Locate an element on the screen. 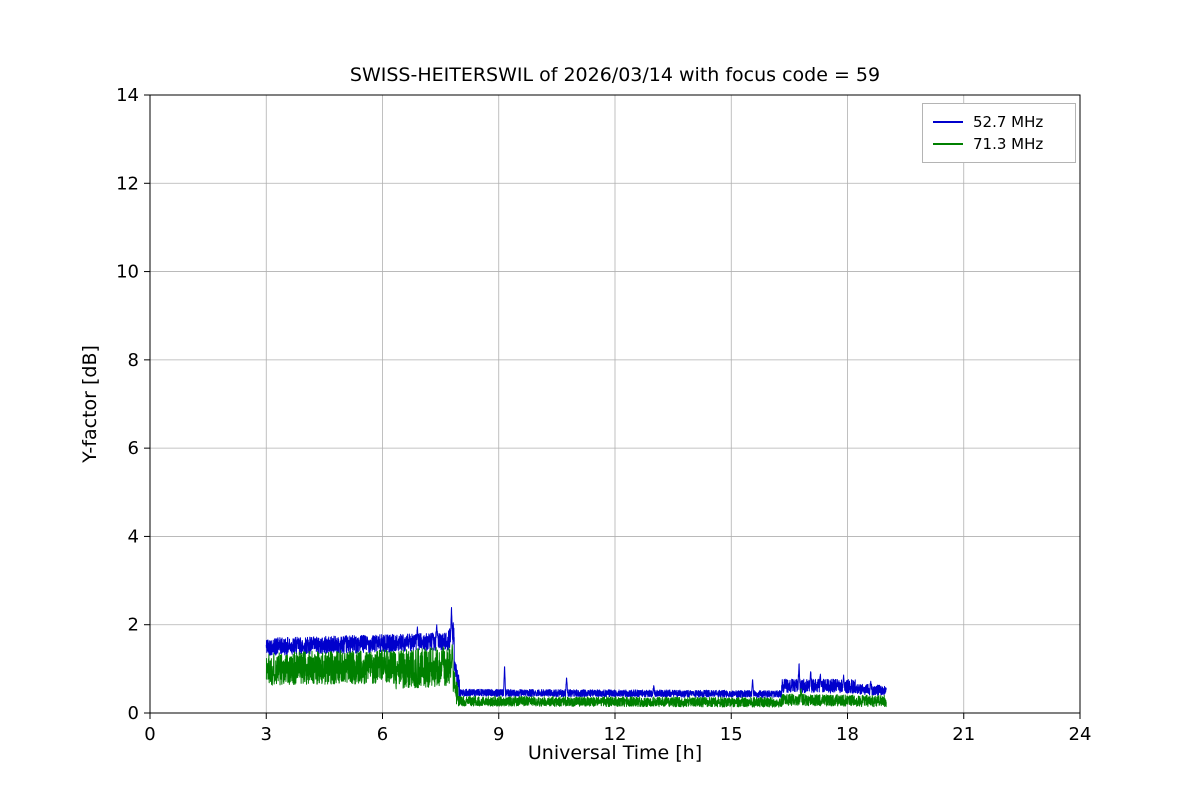 The height and width of the screenshot is (800, 1200). legend-entry: 52.7 MHz is located at coordinates (998, 122).